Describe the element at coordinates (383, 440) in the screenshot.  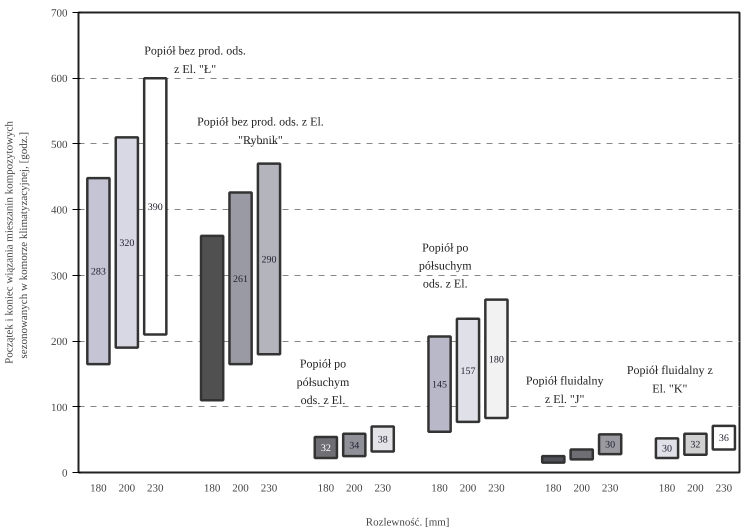
I see `data-label: 38` at that location.